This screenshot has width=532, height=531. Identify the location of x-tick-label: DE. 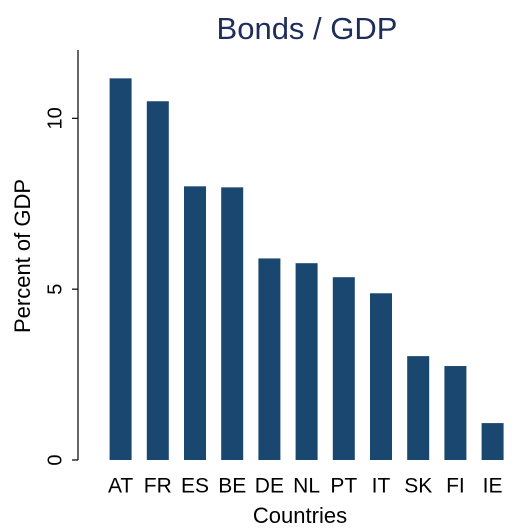
(269, 486).